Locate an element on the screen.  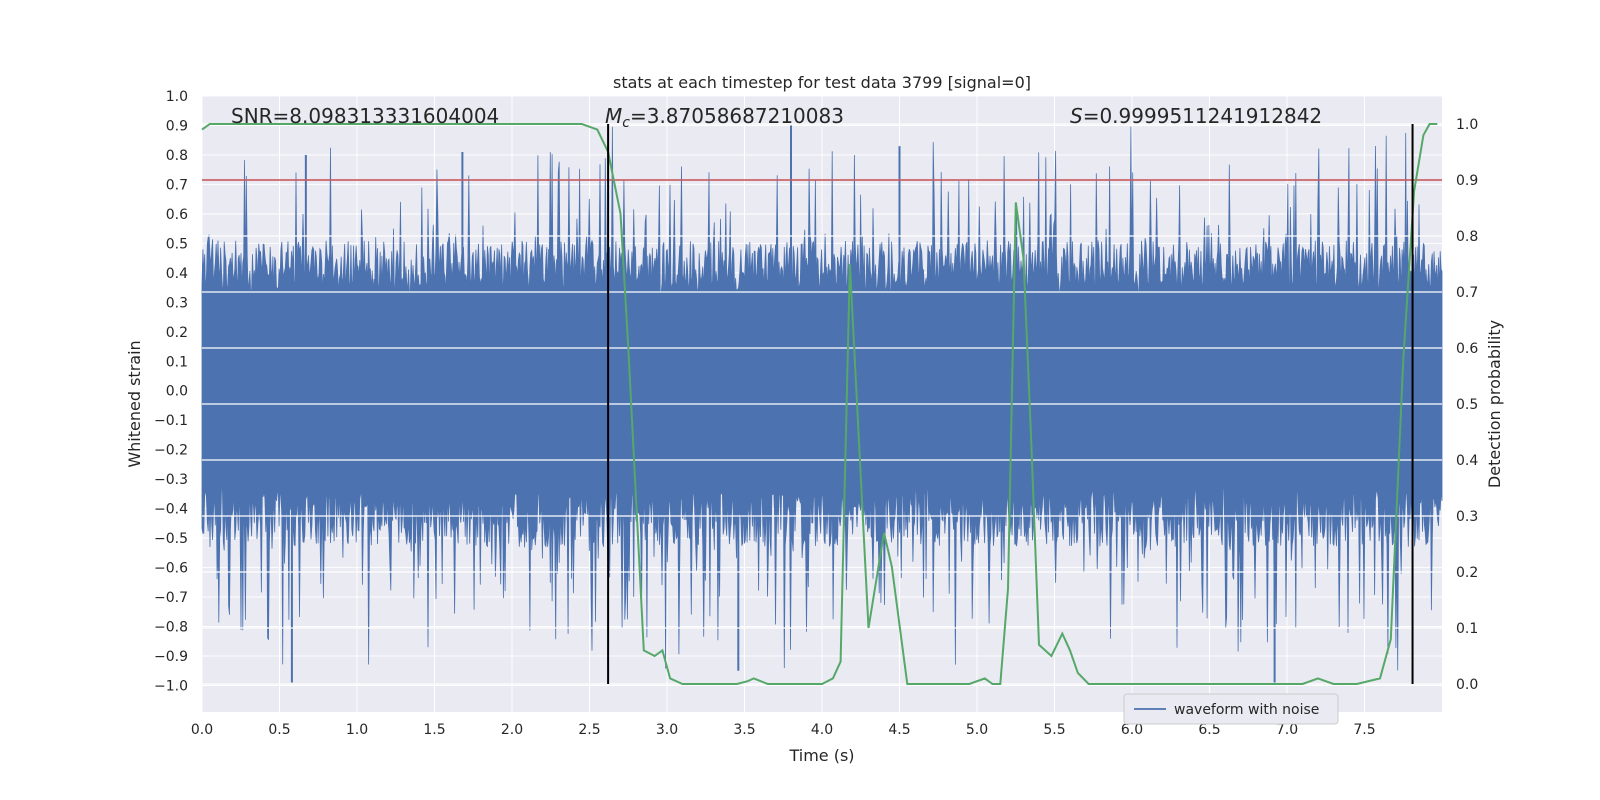
y-tick-label: −0.4 is located at coordinates (171, 510).